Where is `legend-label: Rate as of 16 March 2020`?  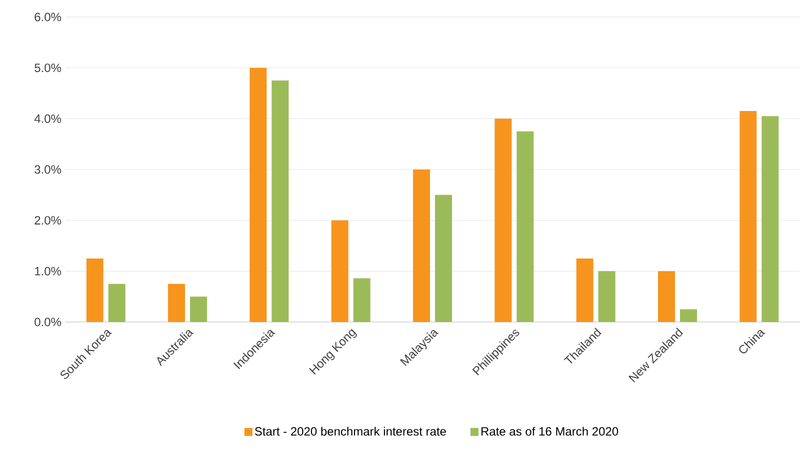
legend-label: Rate as of 16 March 2020 is located at coordinates (549, 431).